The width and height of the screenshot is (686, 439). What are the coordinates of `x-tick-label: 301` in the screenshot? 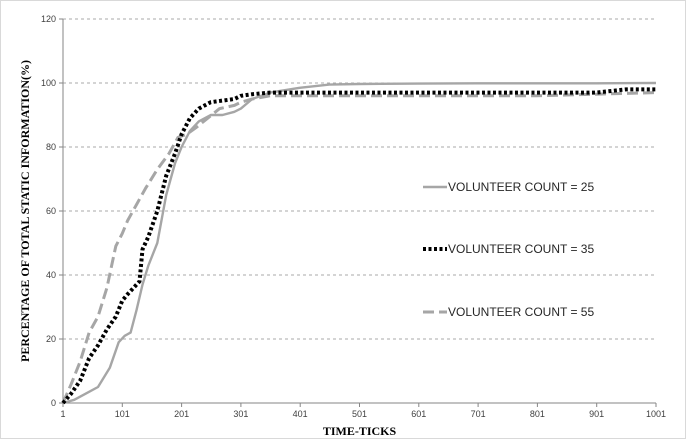 It's located at (240, 414).